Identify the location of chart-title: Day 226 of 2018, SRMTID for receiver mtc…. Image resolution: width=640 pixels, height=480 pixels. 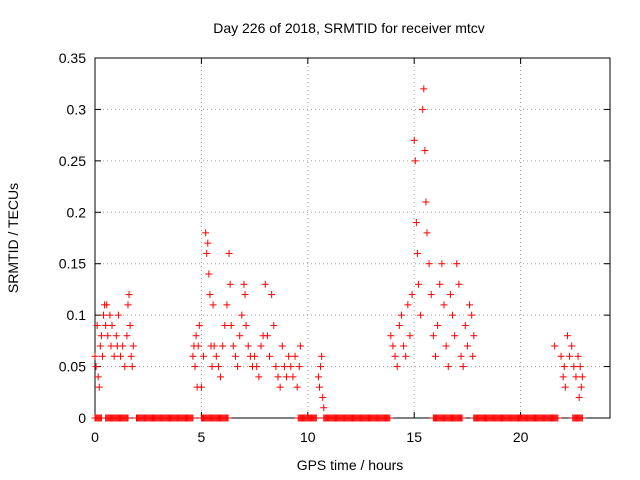
(349, 28).